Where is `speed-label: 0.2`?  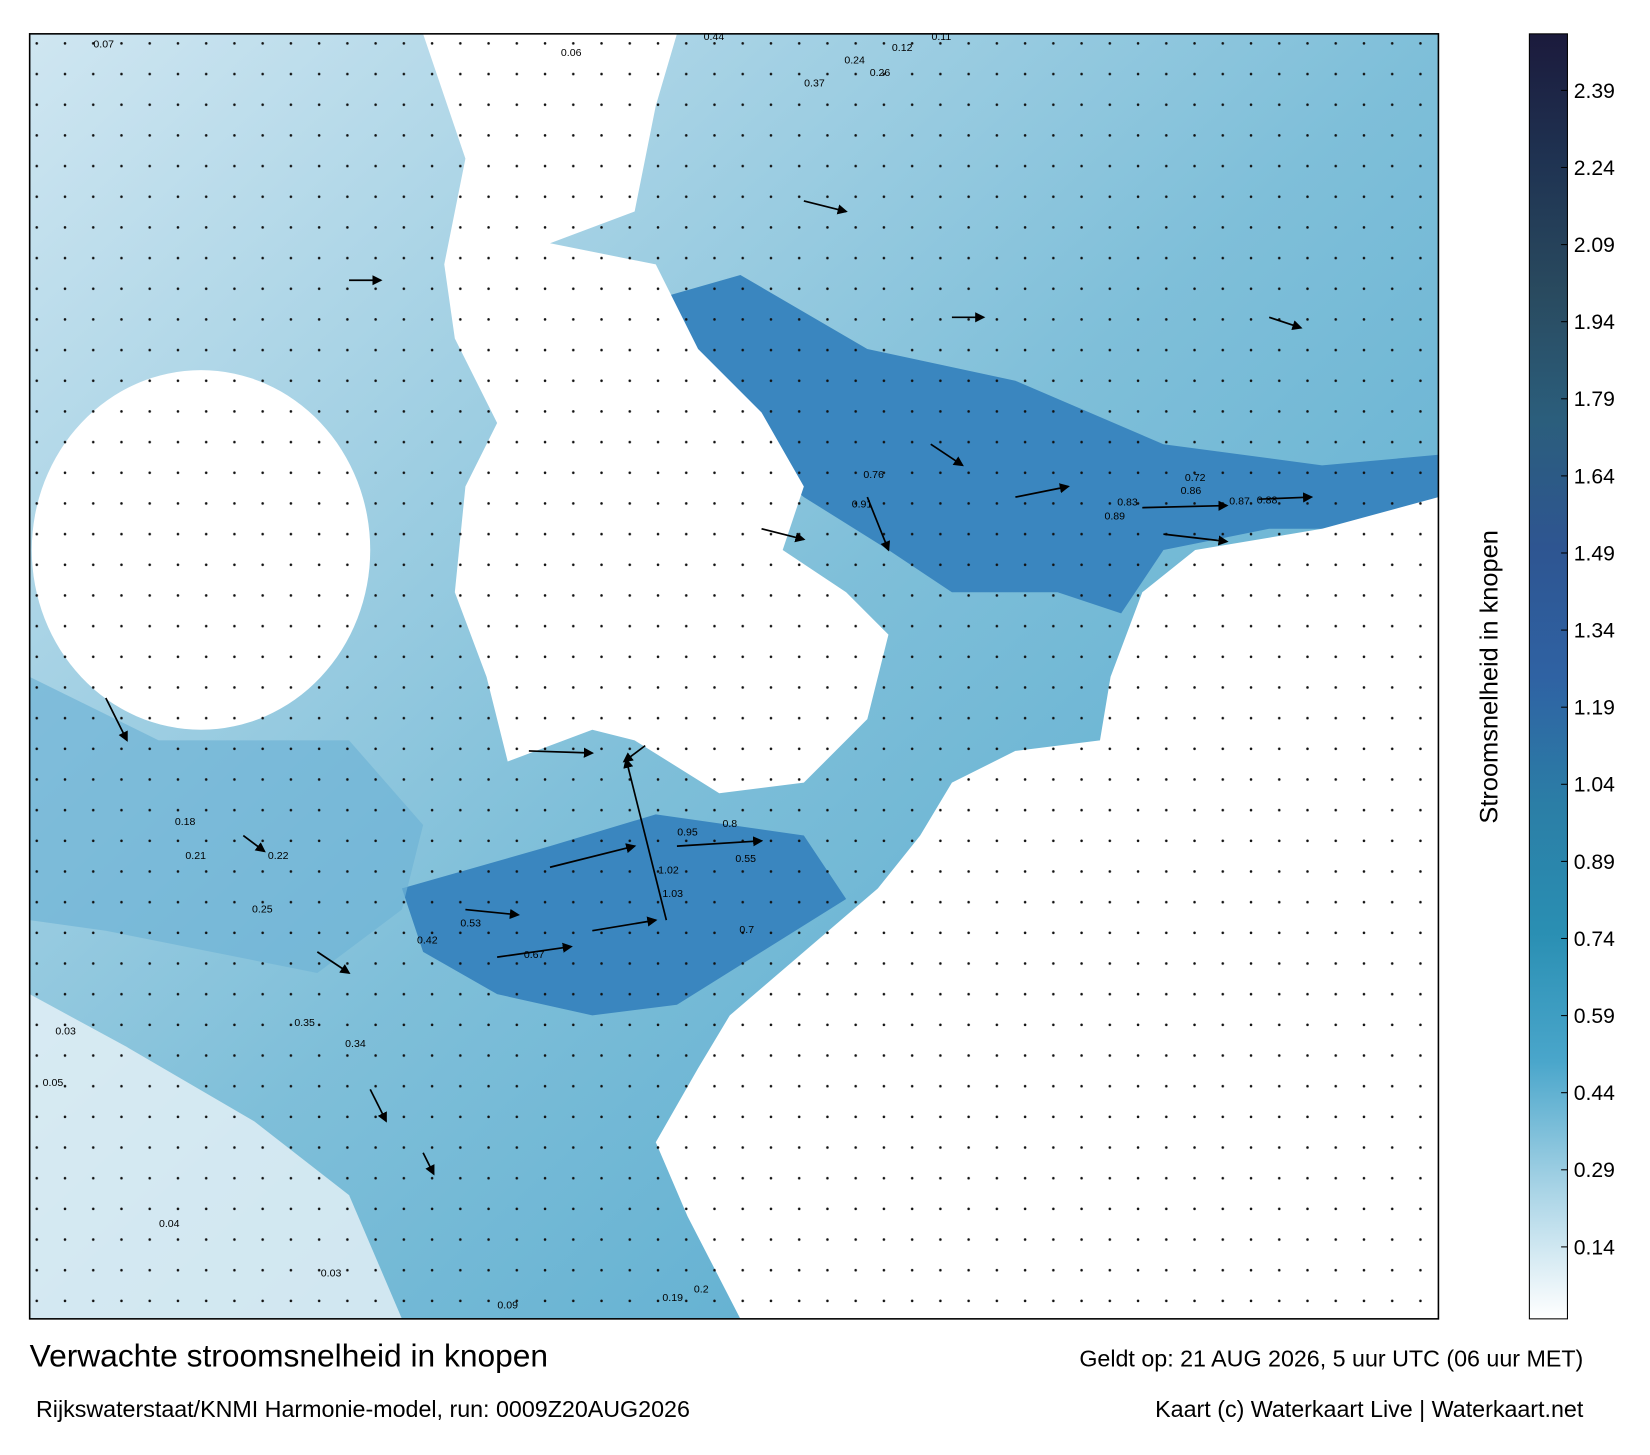 speed-label: 0.2 is located at coordinates (701, 1289).